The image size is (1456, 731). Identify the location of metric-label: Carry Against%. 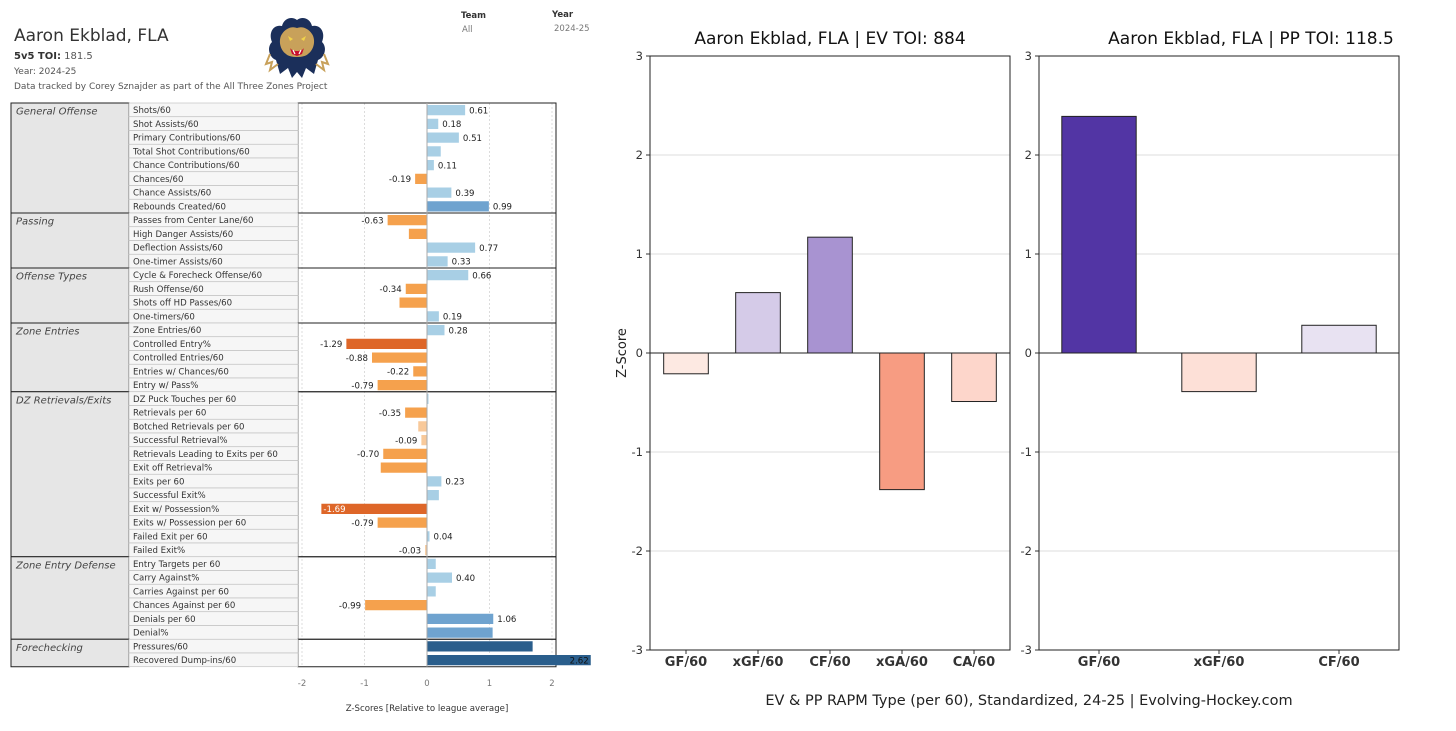
(166, 579).